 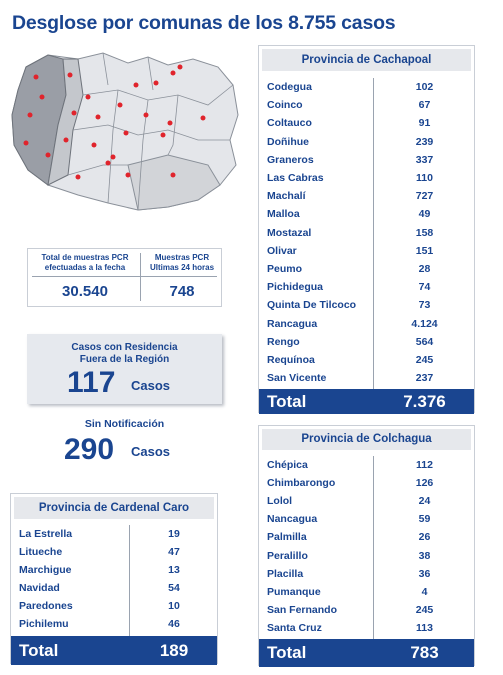 What do you see at coordinates (174, 534) in the screenshot?
I see `commune-cases: 19` at bounding box center [174, 534].